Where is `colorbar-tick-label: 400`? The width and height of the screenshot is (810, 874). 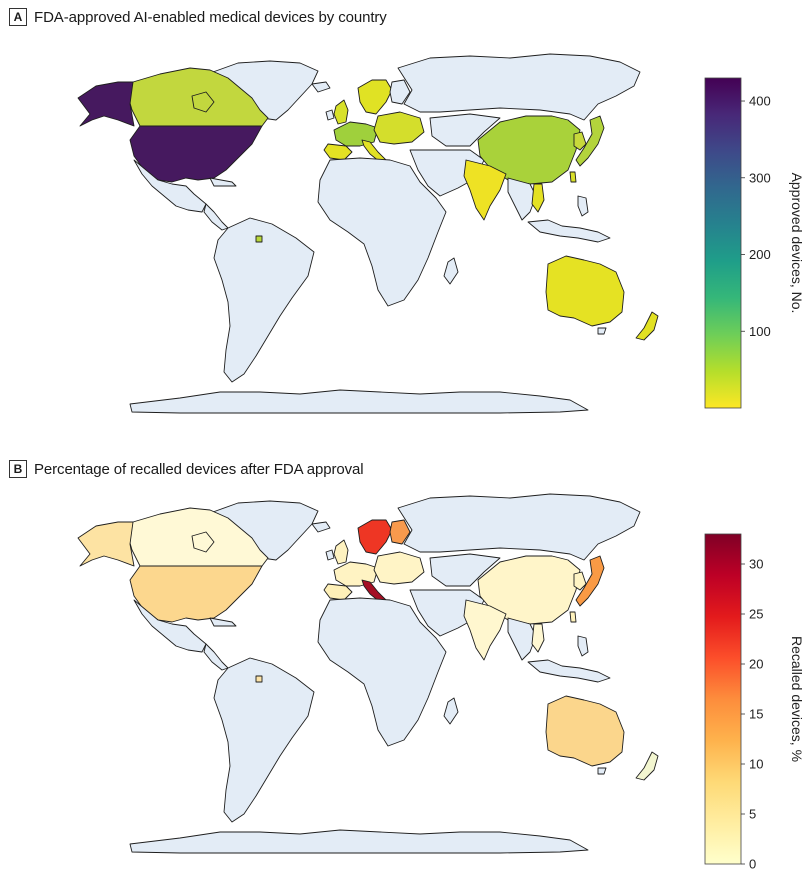 colorbar-tick-label: 400 is located at coordinates (760, 101).